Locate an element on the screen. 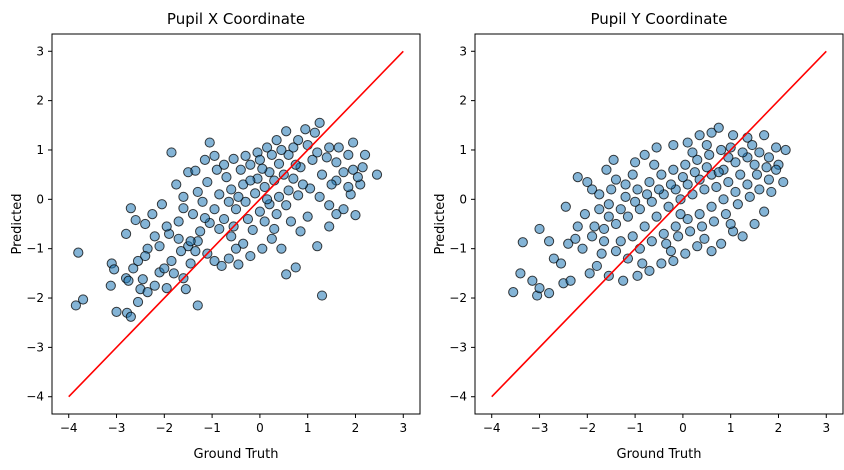  x-tick-label: −2 is located at coordinates (587, 428).